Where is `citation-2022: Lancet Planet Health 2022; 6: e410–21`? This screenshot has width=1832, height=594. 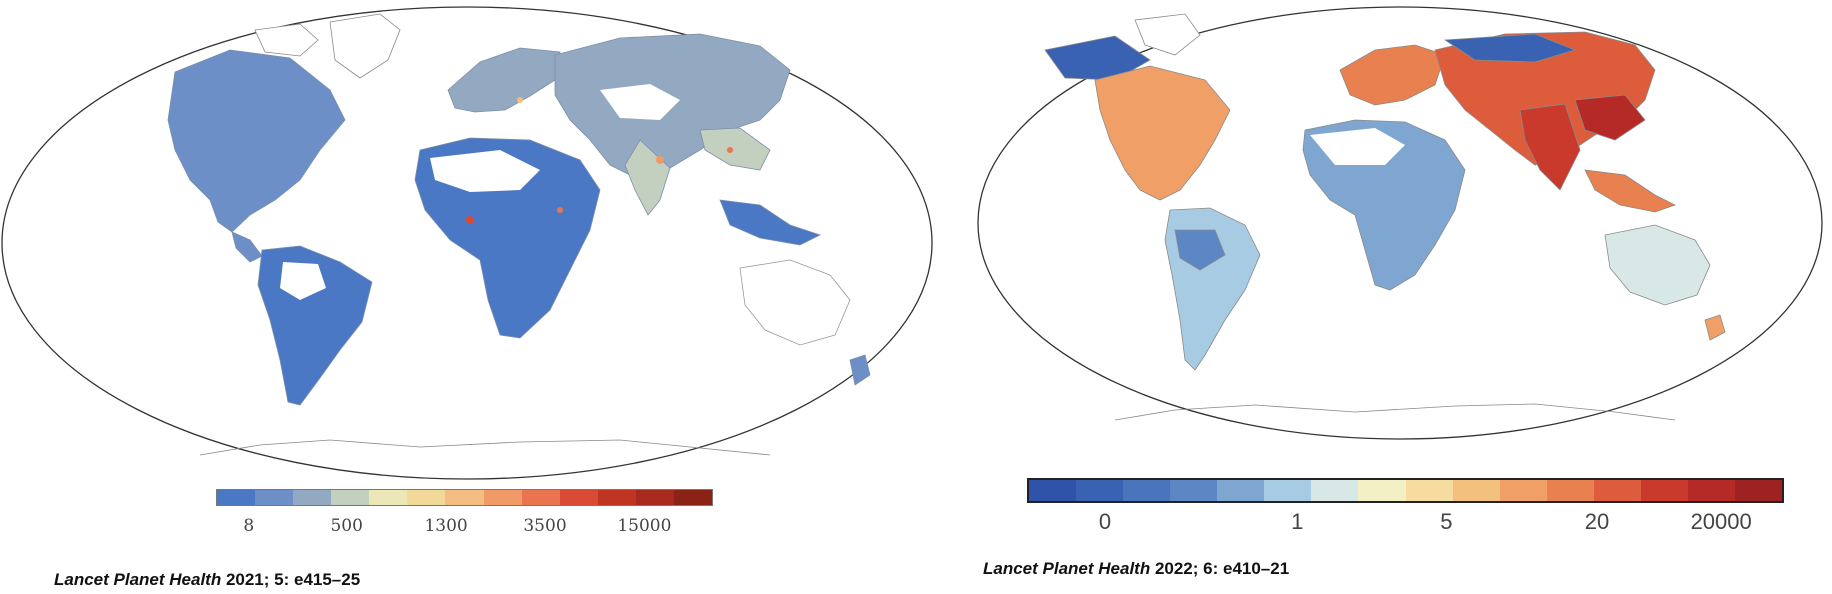
citation-2022: Lancet Planet Health 2022; 6: e410–21 is located at coordinates (1136, 569).